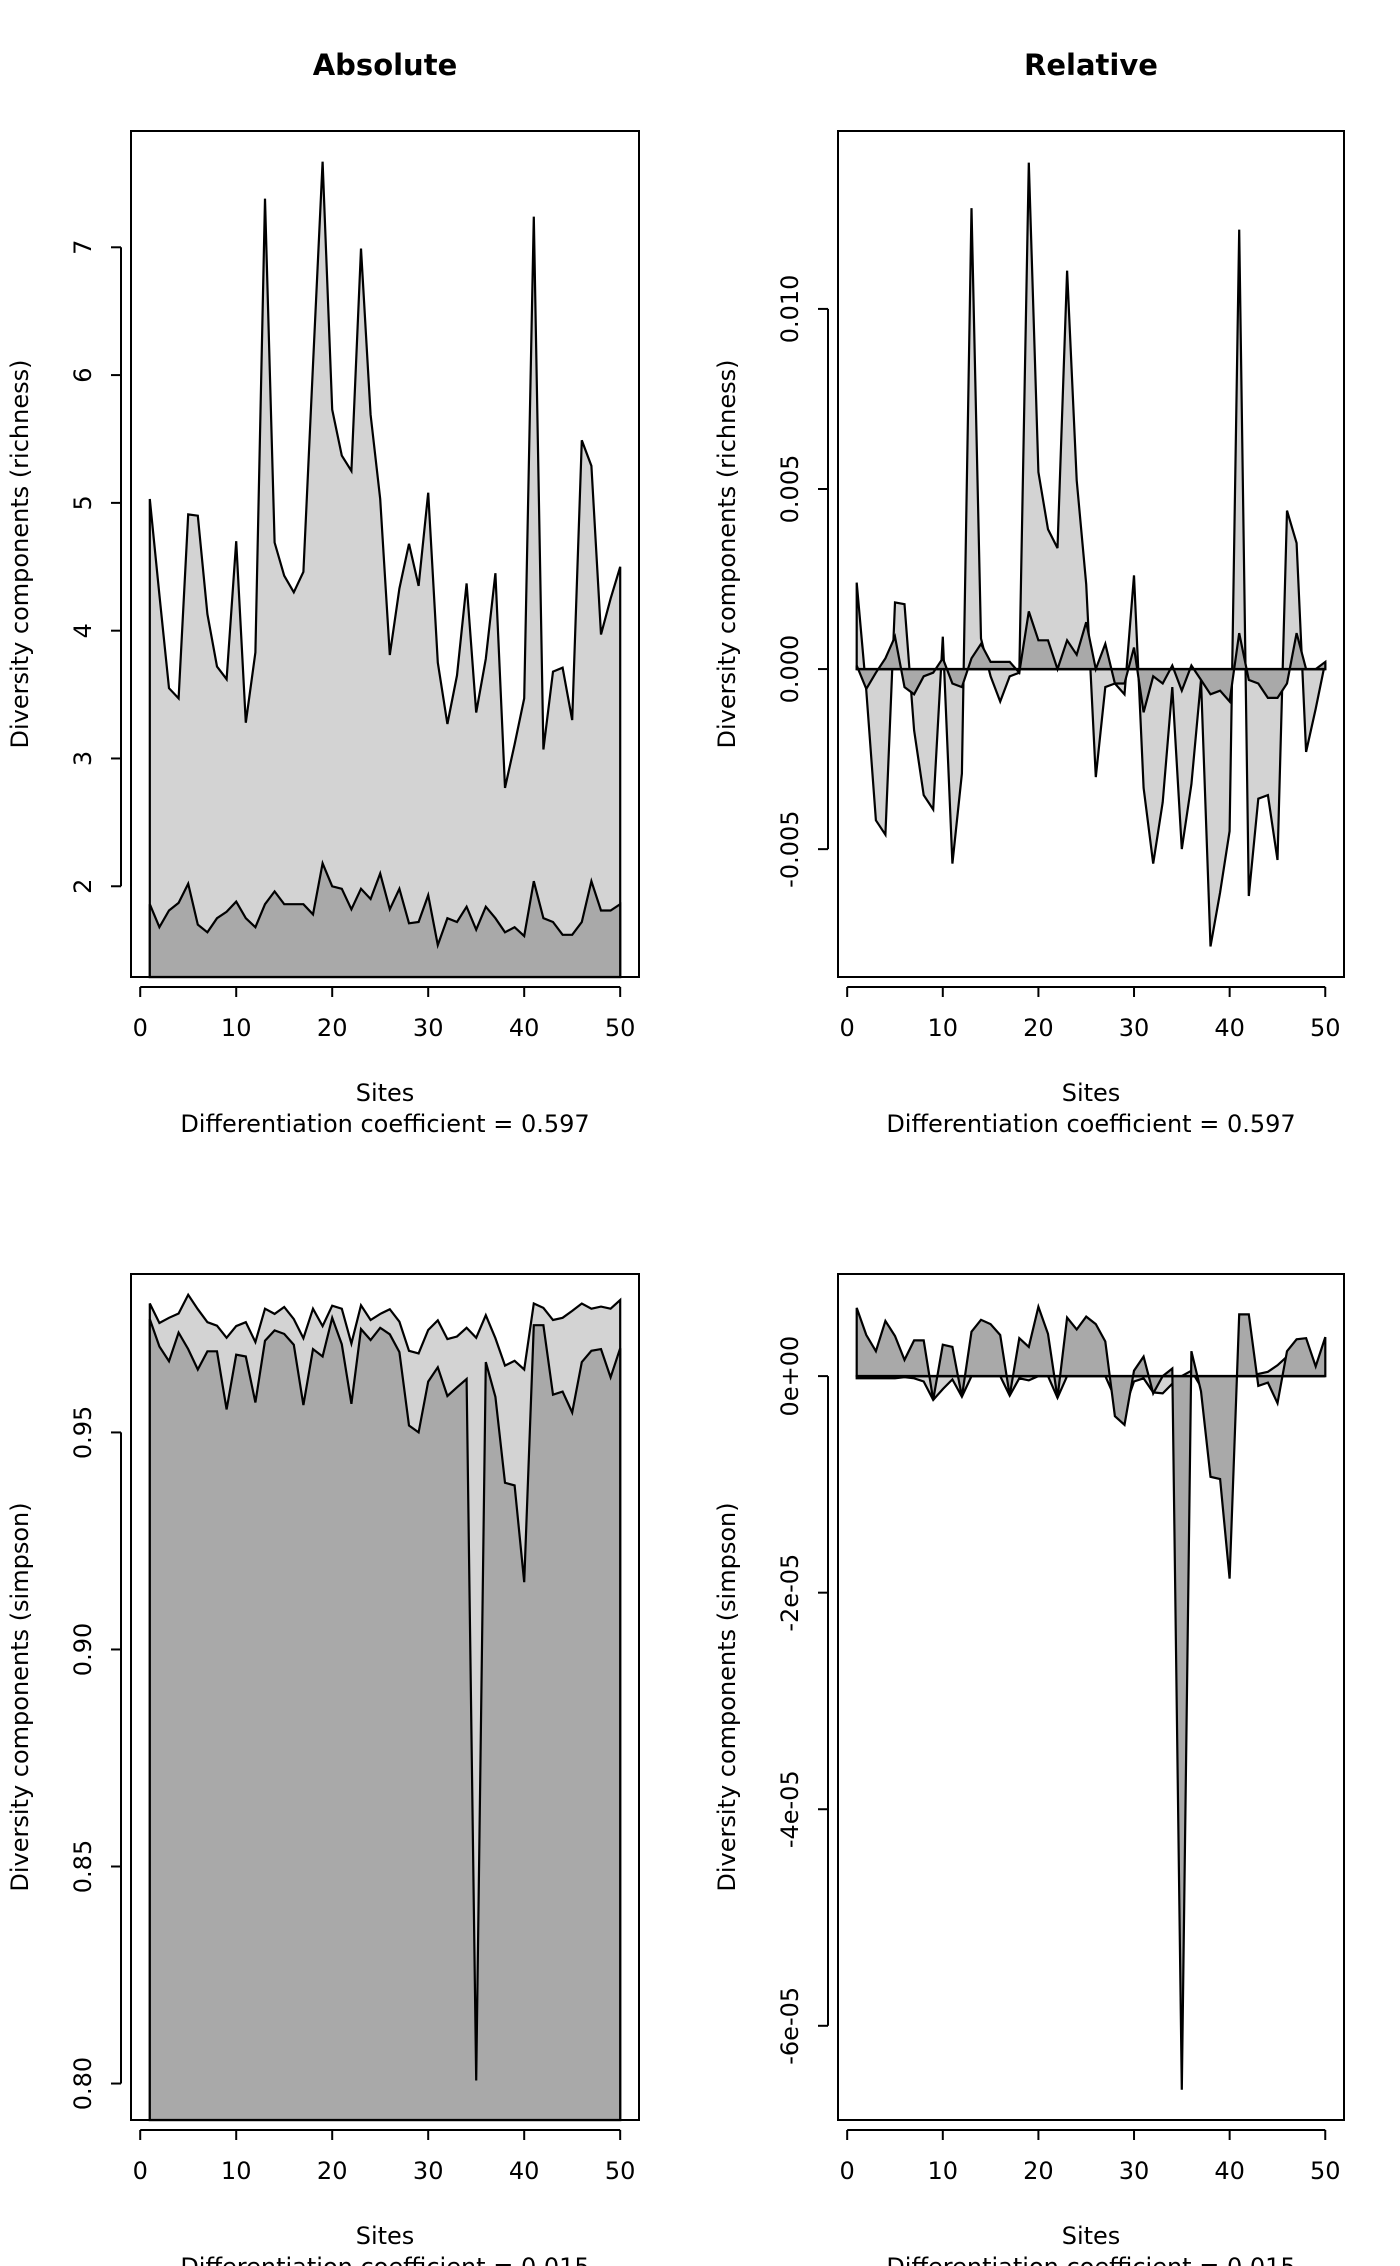 The image size is (1400, 2266). Describe the element at coordinates (790, 848) in the screenshot. I see `y-tick-label: -0.005` at that location.